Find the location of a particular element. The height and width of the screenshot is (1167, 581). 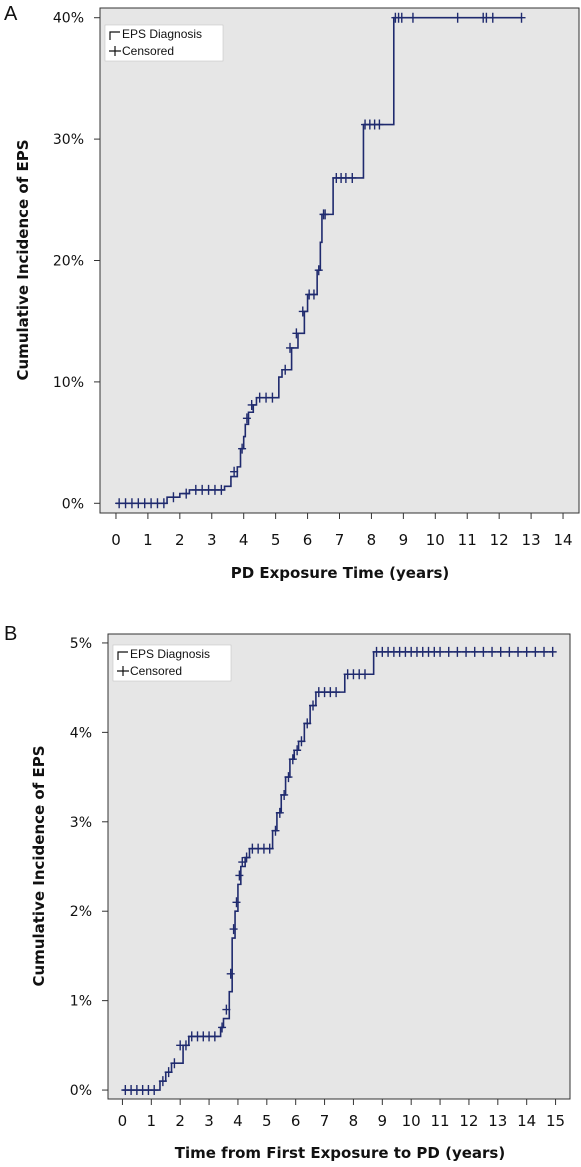

legend-a-step-icon is located at coordinates (114, 35).